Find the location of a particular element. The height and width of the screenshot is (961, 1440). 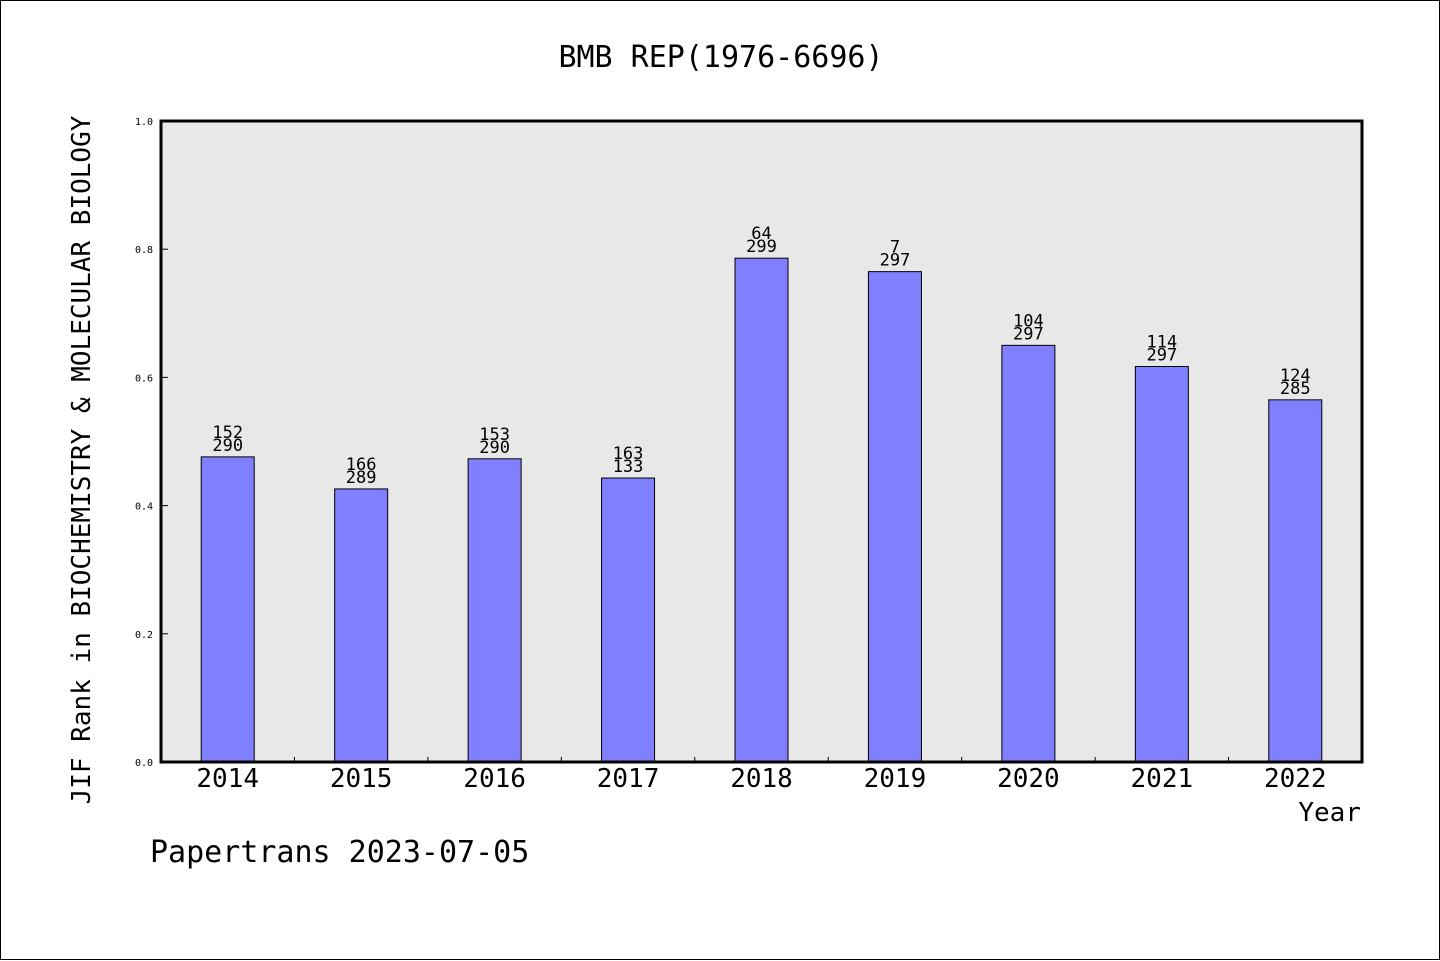

bar-rank-label-2020: 104 is located at coordinates (1028, 321).